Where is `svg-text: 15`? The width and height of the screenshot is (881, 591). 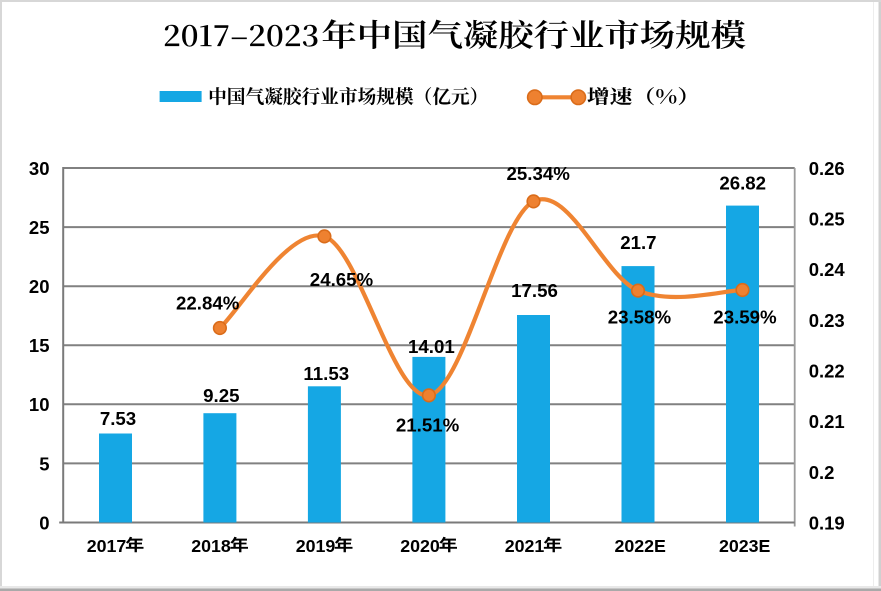
svg-text: 15 is located at coordinates (39, 345).